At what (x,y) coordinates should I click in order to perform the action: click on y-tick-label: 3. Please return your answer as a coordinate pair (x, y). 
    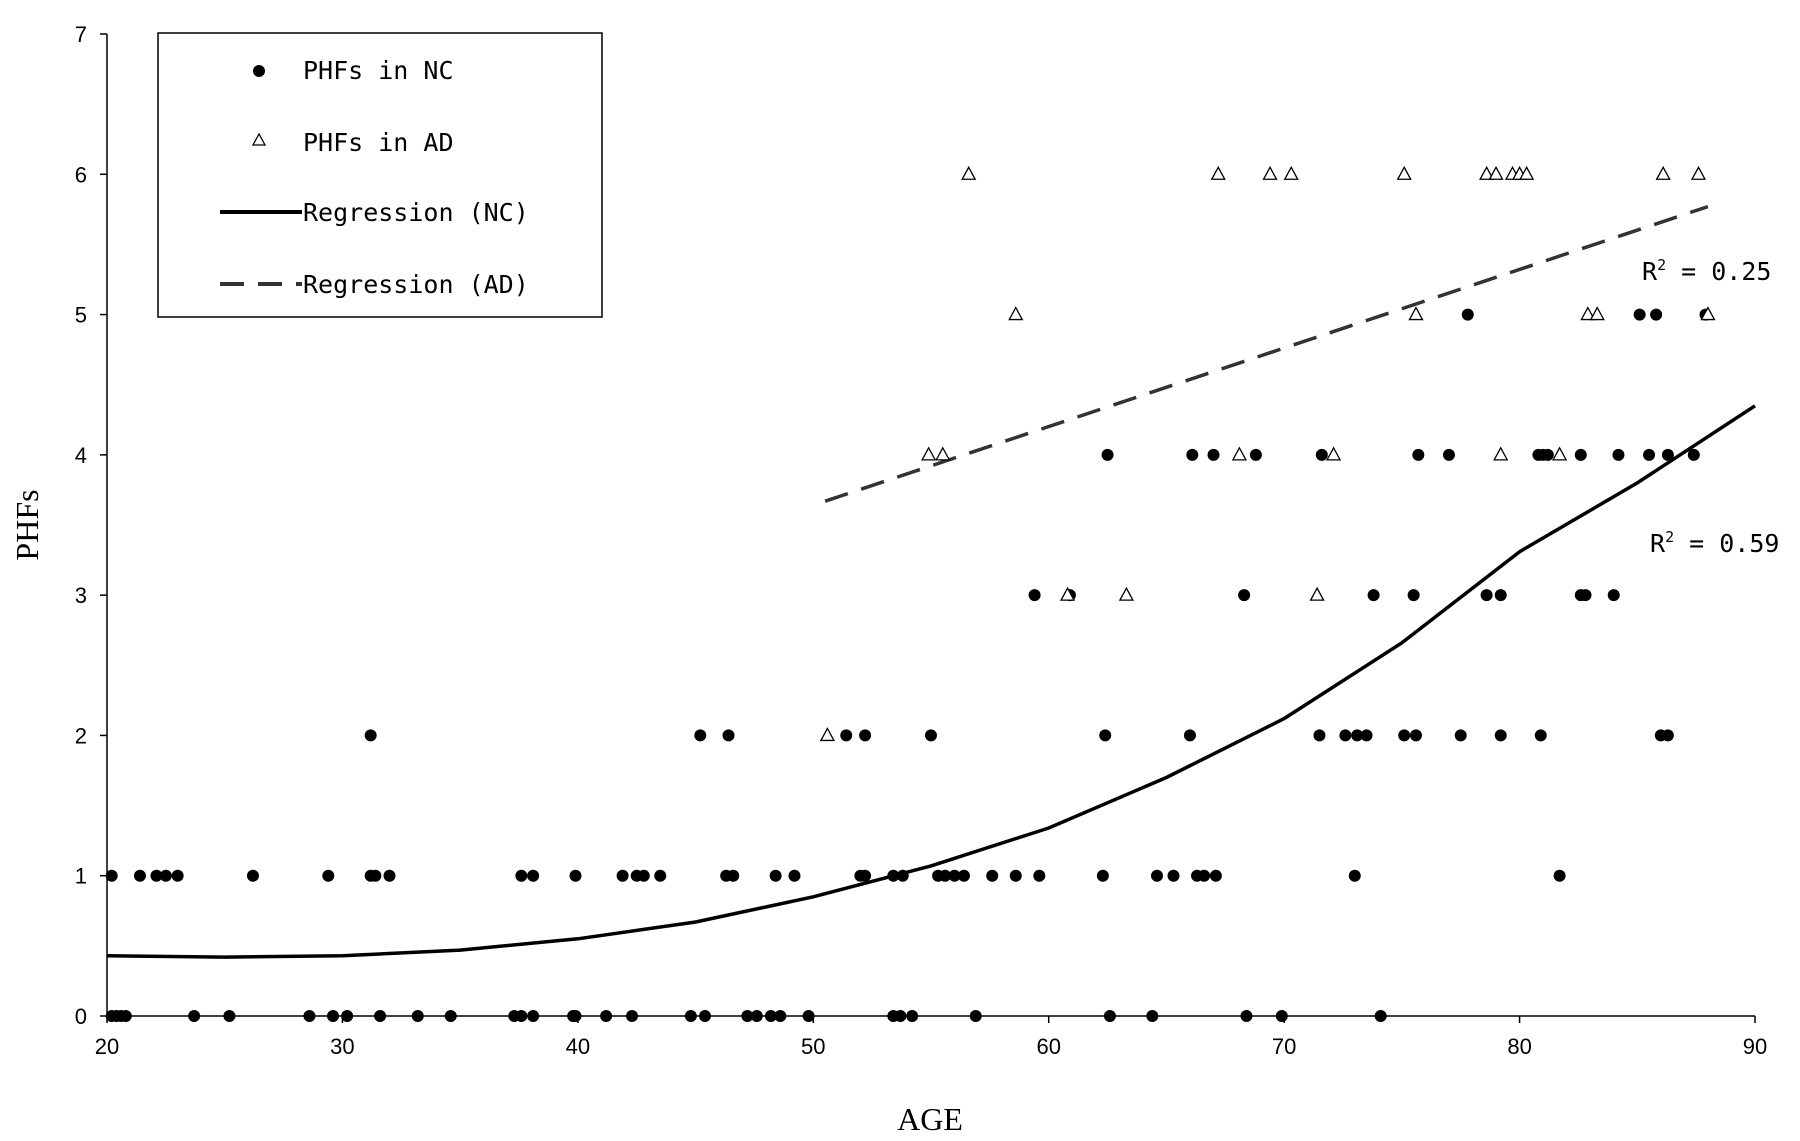
    Looking at the image, I should click on (81, 595).